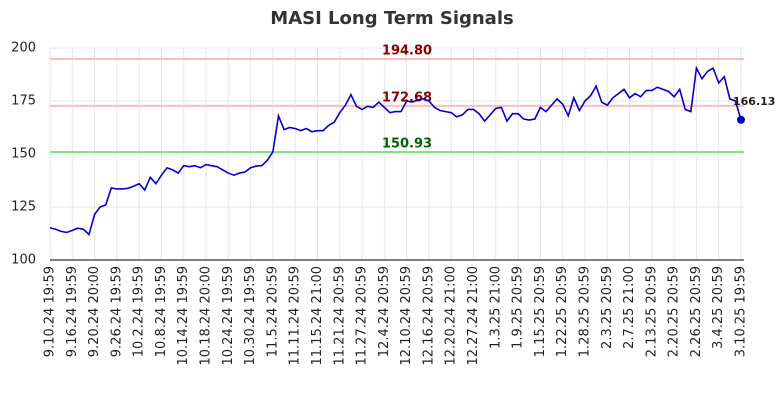 The width and height of the screenshot is (784, 404). What do you see at coordinates (23, 207) in the screenshot?
I see `y-tick-label: 125` at bounding box center [23, 207].